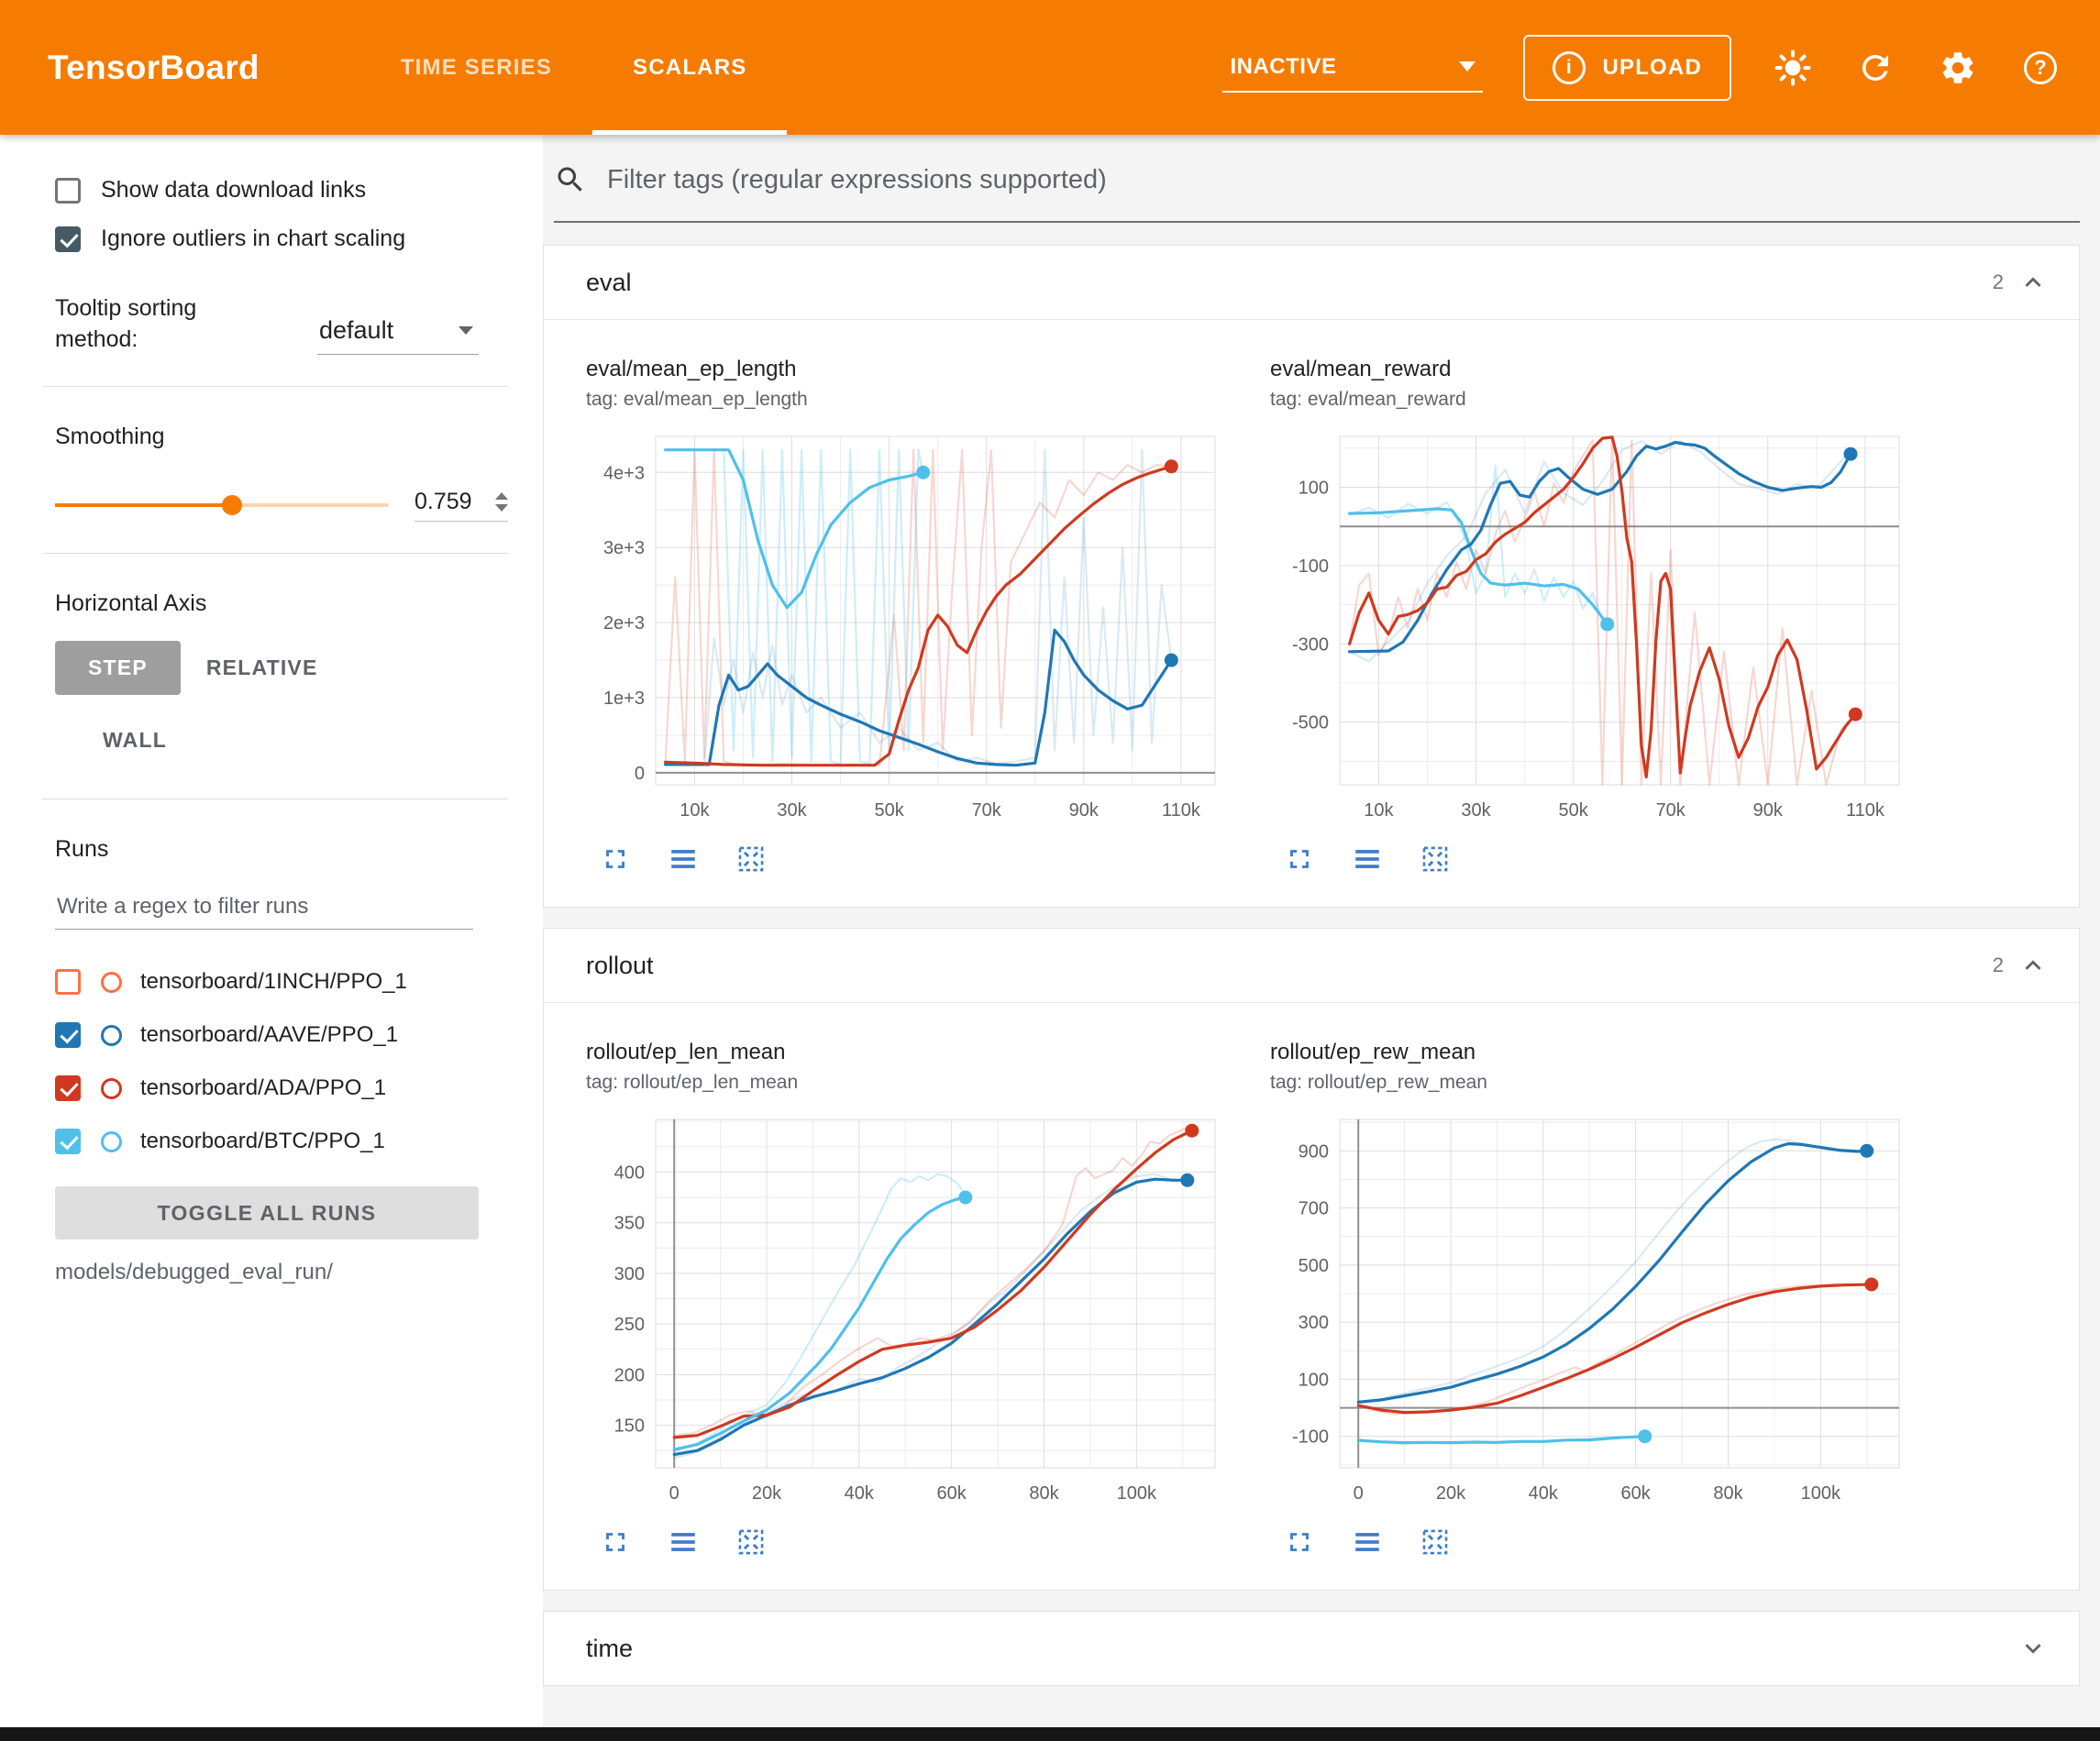 The height and width of the screenshot is (1741, 2100). I want to click on chart-title: eval/mean_reward, so click(1361, 369).